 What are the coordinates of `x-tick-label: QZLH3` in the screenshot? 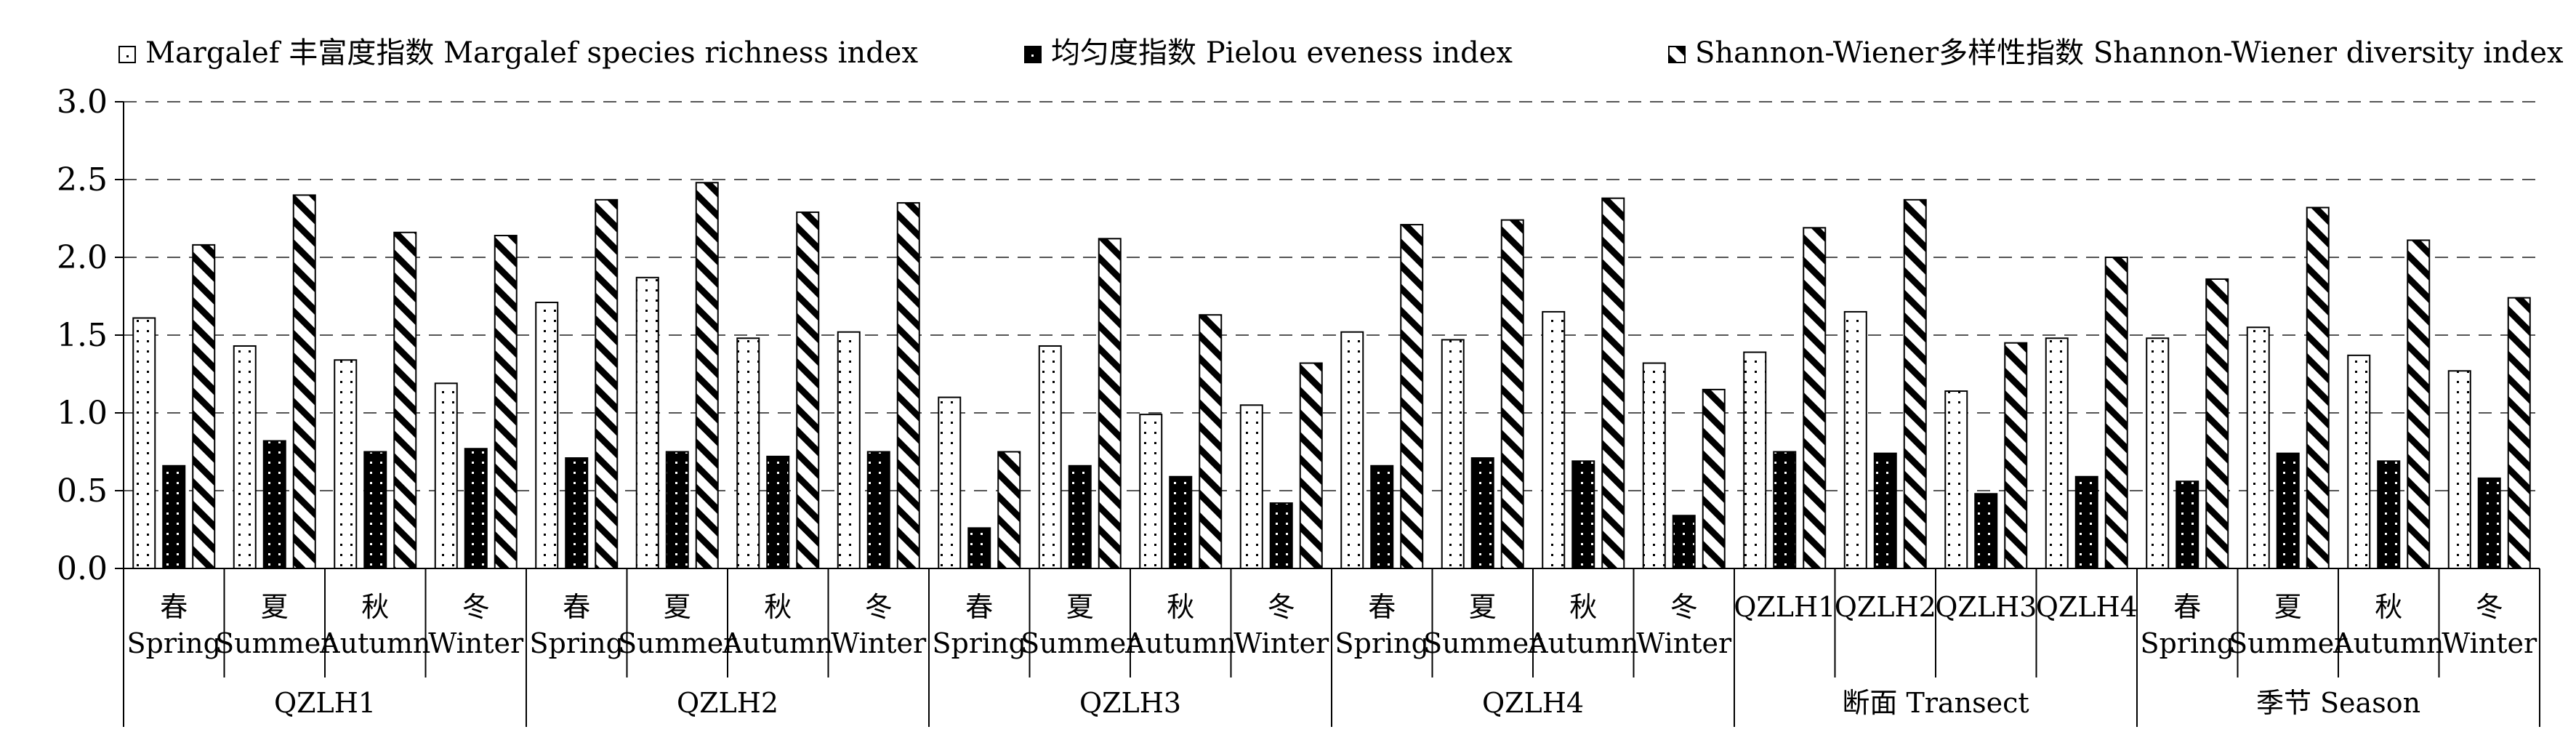 It's located at (1986, 607).